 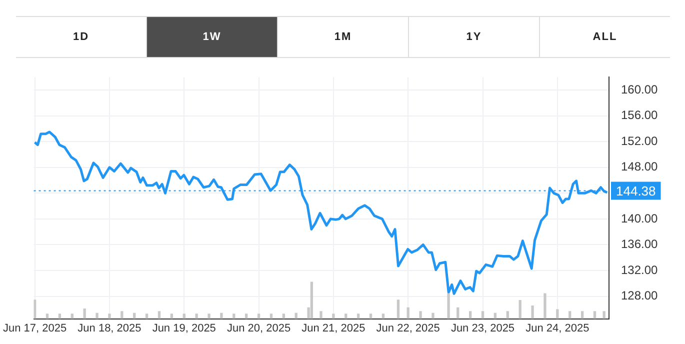 I want to click on x-tick-label: Jun 17, 2025, so click(x=35, y=328).